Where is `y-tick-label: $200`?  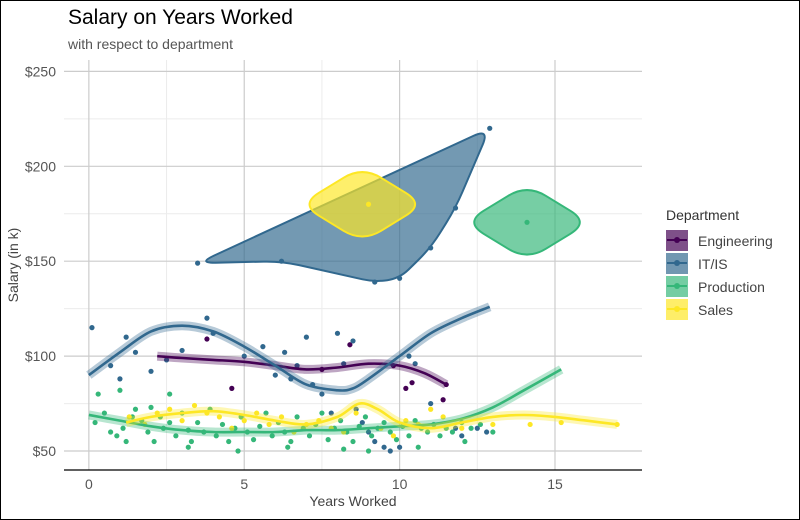
y-tick-label: $200 is located at coordinates (40, 166).